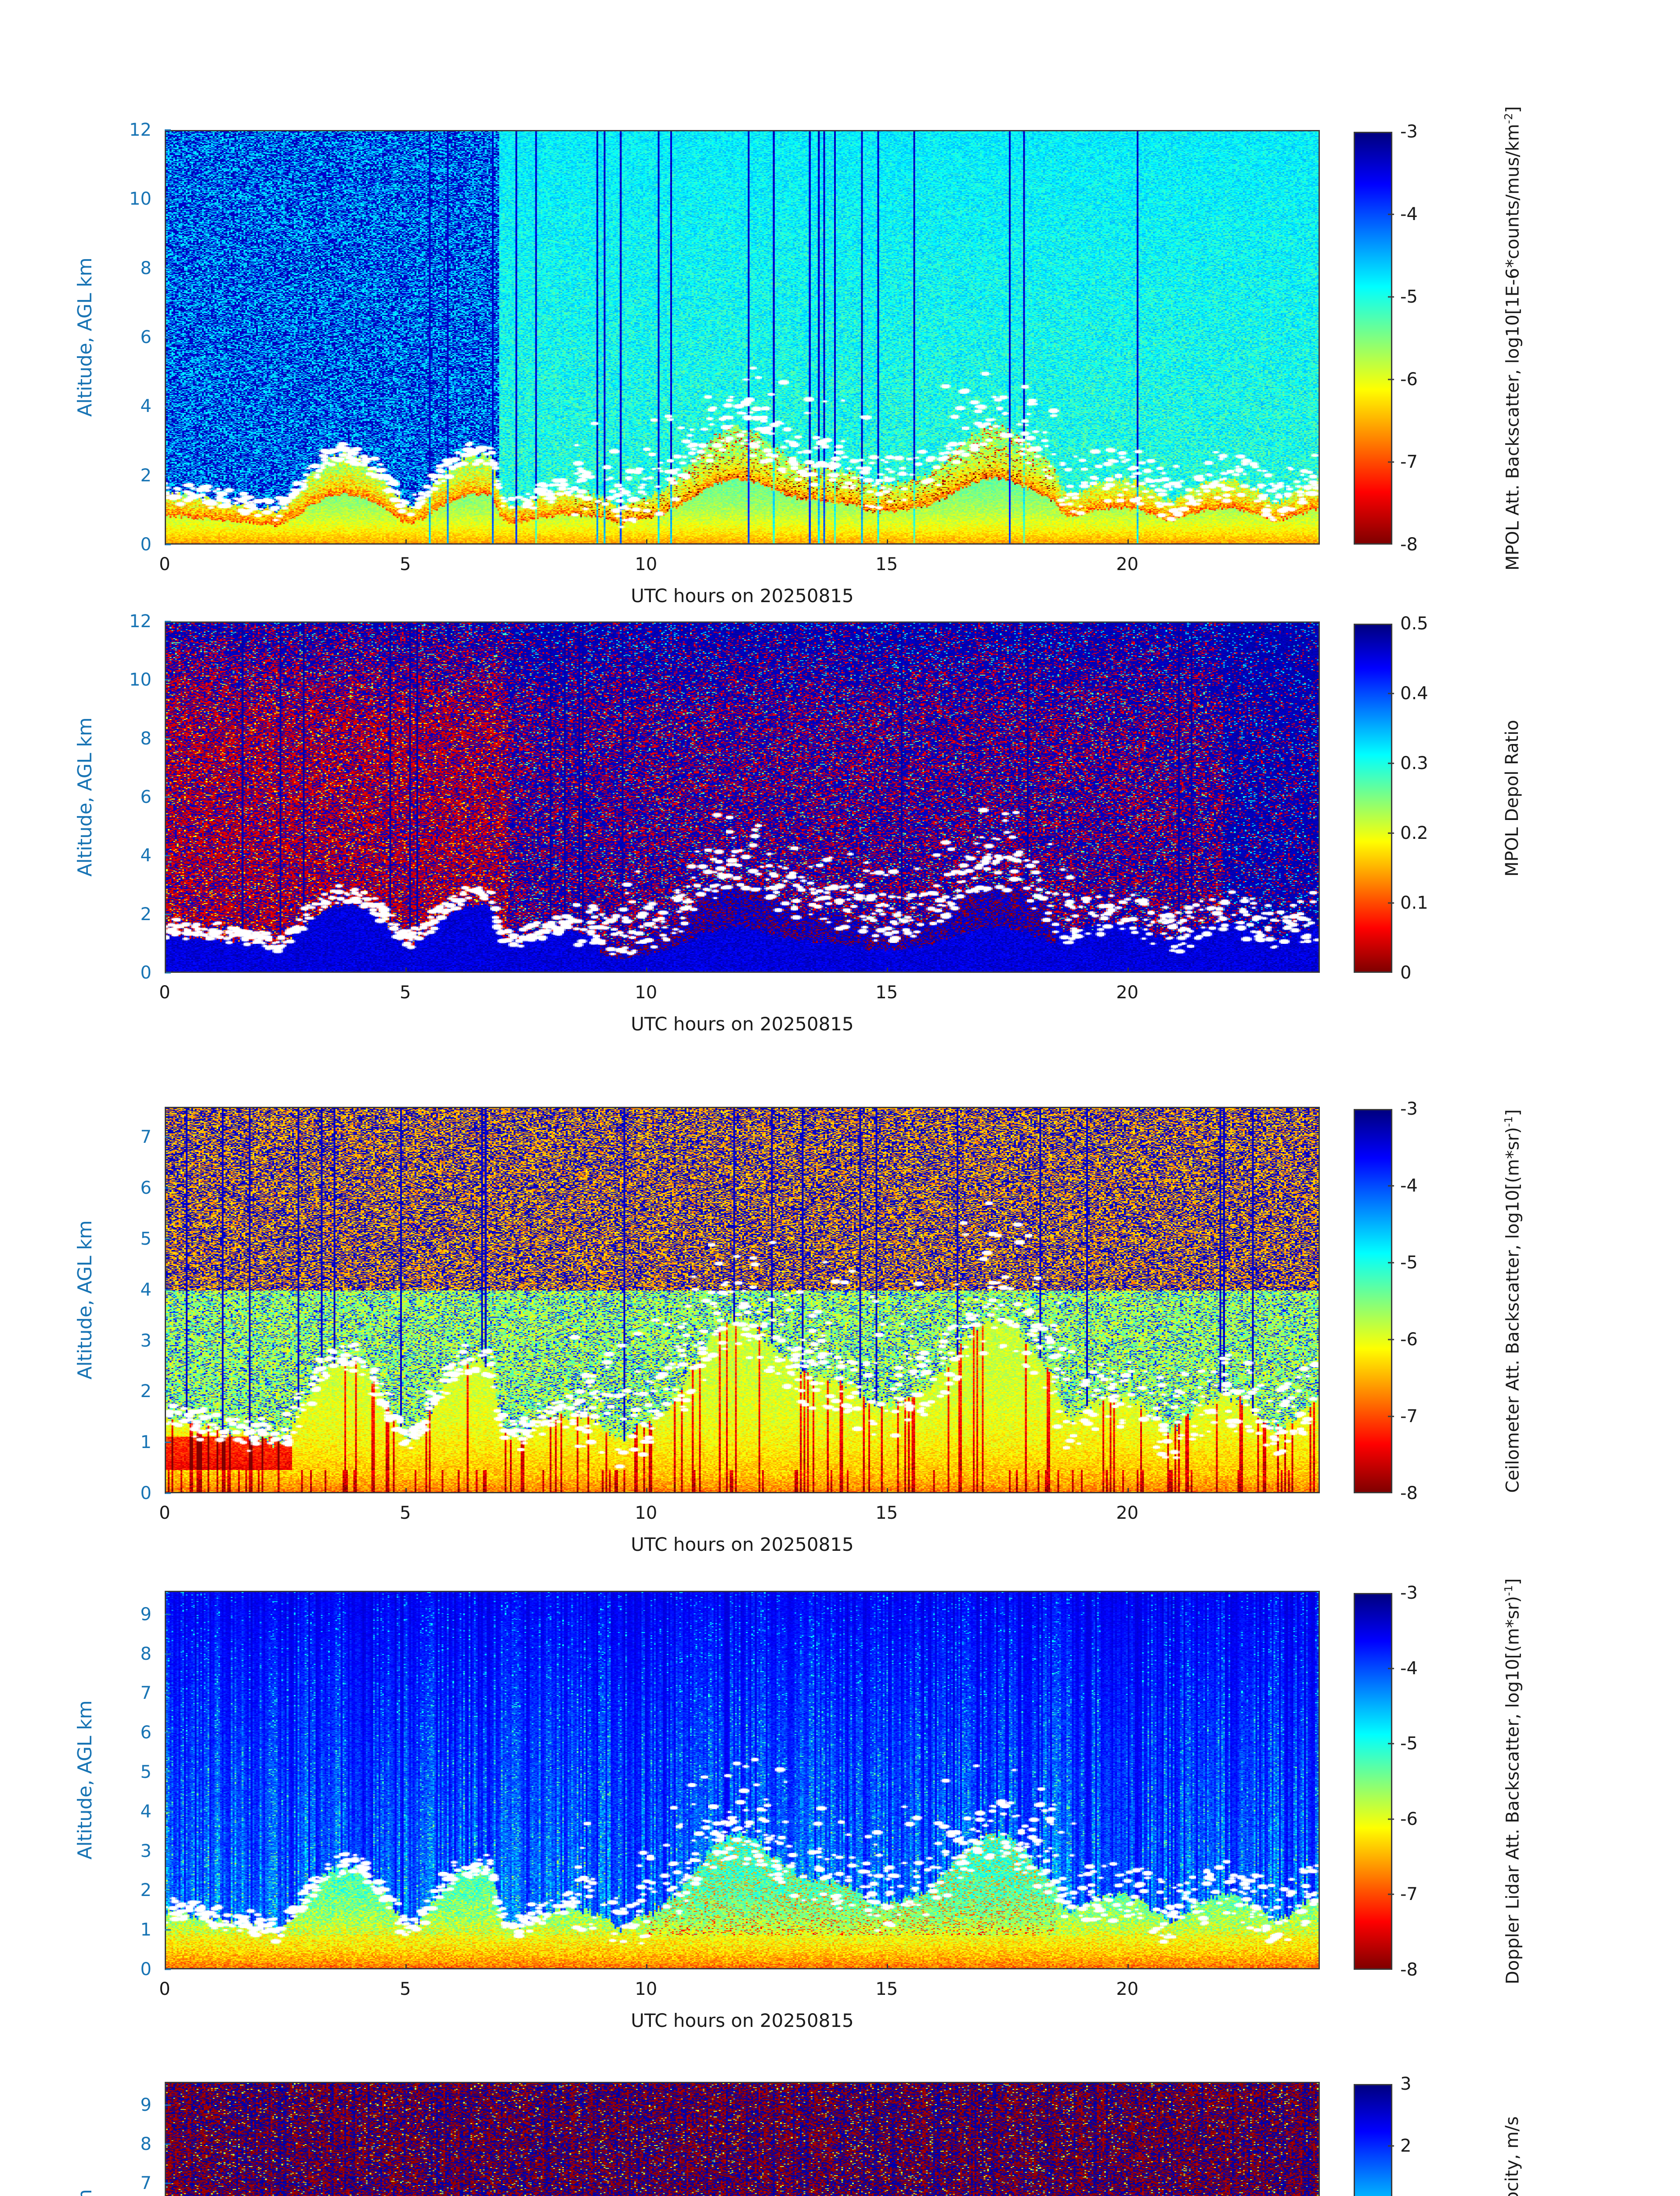 The width and height of the screenshot is (1680, 2196). Describe the element at coordinates (886, 564) in the screenshot. I see `x-tick-label-p1-3: 15` at that location.